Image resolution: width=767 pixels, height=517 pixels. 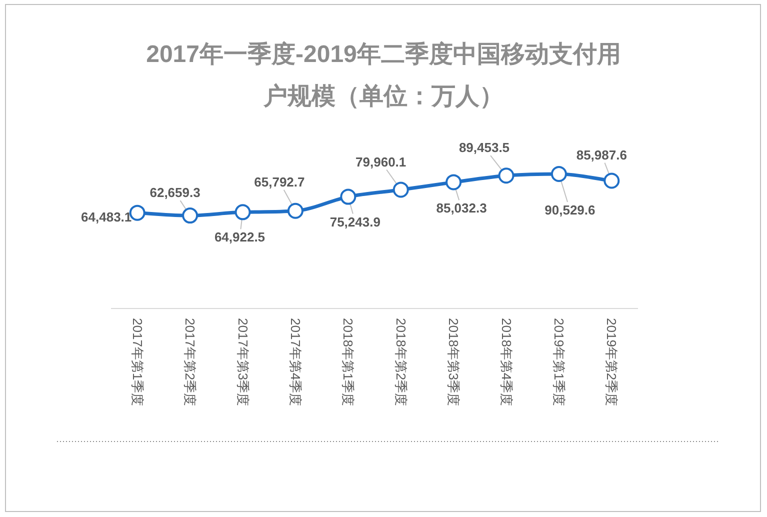 What do you see at coordinates (175, 192) in the screenshot?
I see `data-label: 62,659.3` at bounding box center [175, 192].